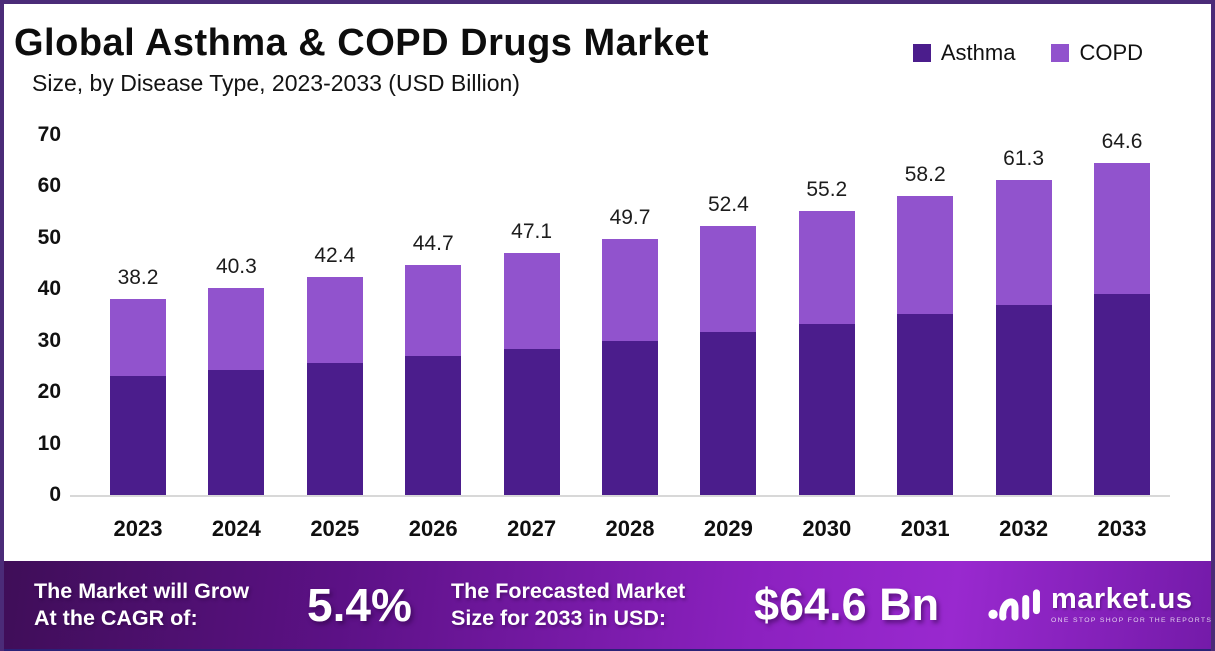 This screenshot has height=651, width=1215. What do you see at coordinates (359, 605) in the screenshot?
I see `cagr-value: 5.4%` at bounding box center [359, 605].